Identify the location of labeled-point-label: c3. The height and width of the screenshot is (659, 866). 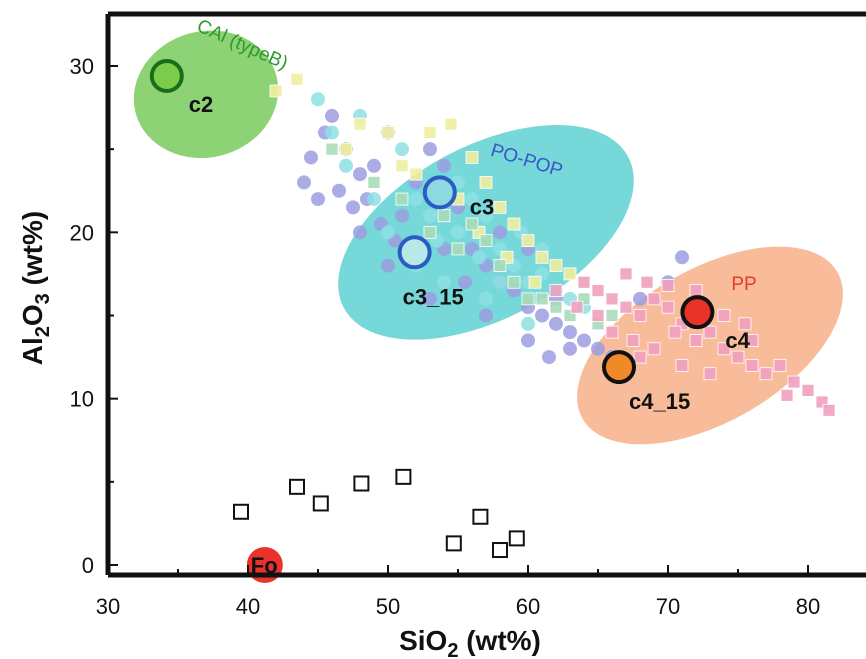
(482, 206).